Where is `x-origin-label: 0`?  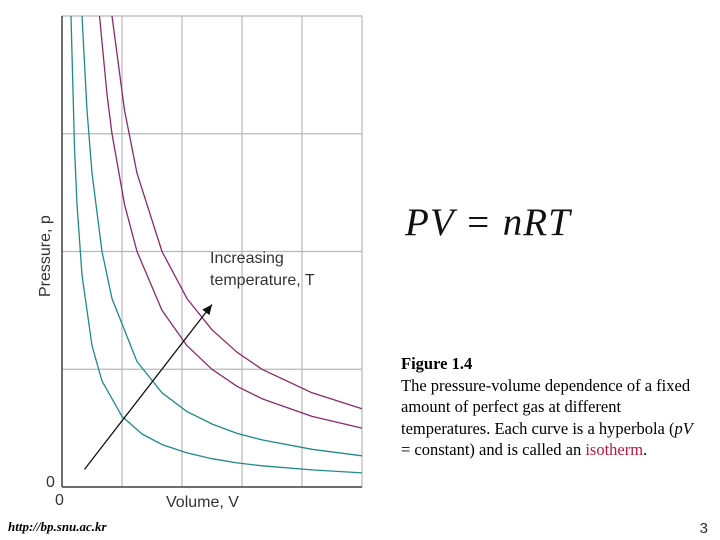
x-origin-label: 0 is located at coordinates (59, 500).